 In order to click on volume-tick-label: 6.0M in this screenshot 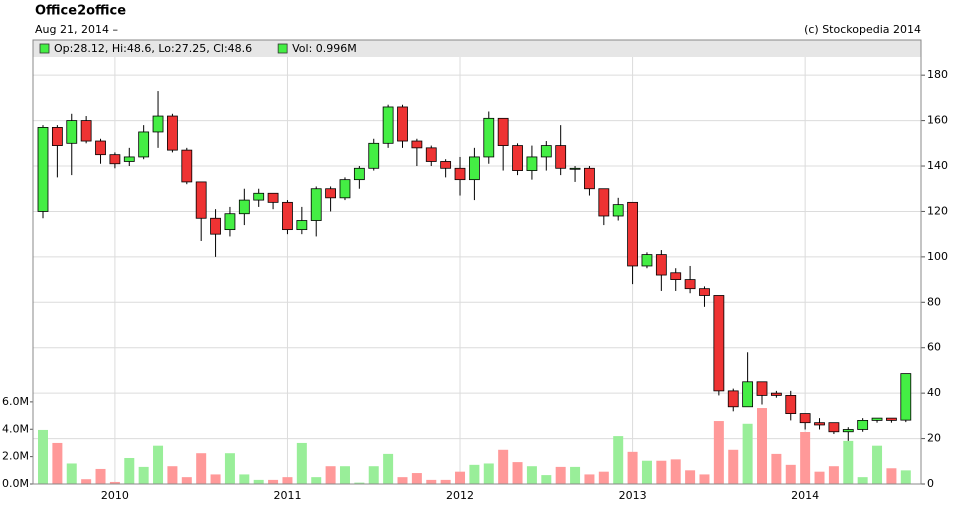, I will do `click(15, 401)`.